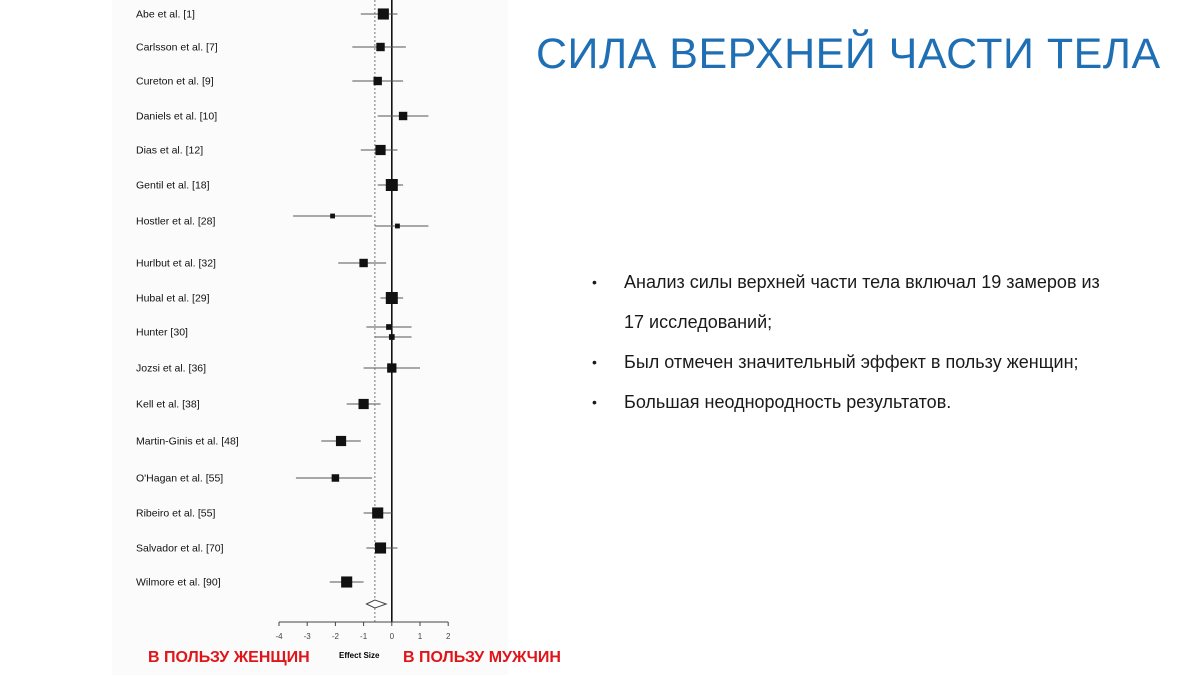  I want to click on x-axis-label: Effect Size, so click(359, 655).